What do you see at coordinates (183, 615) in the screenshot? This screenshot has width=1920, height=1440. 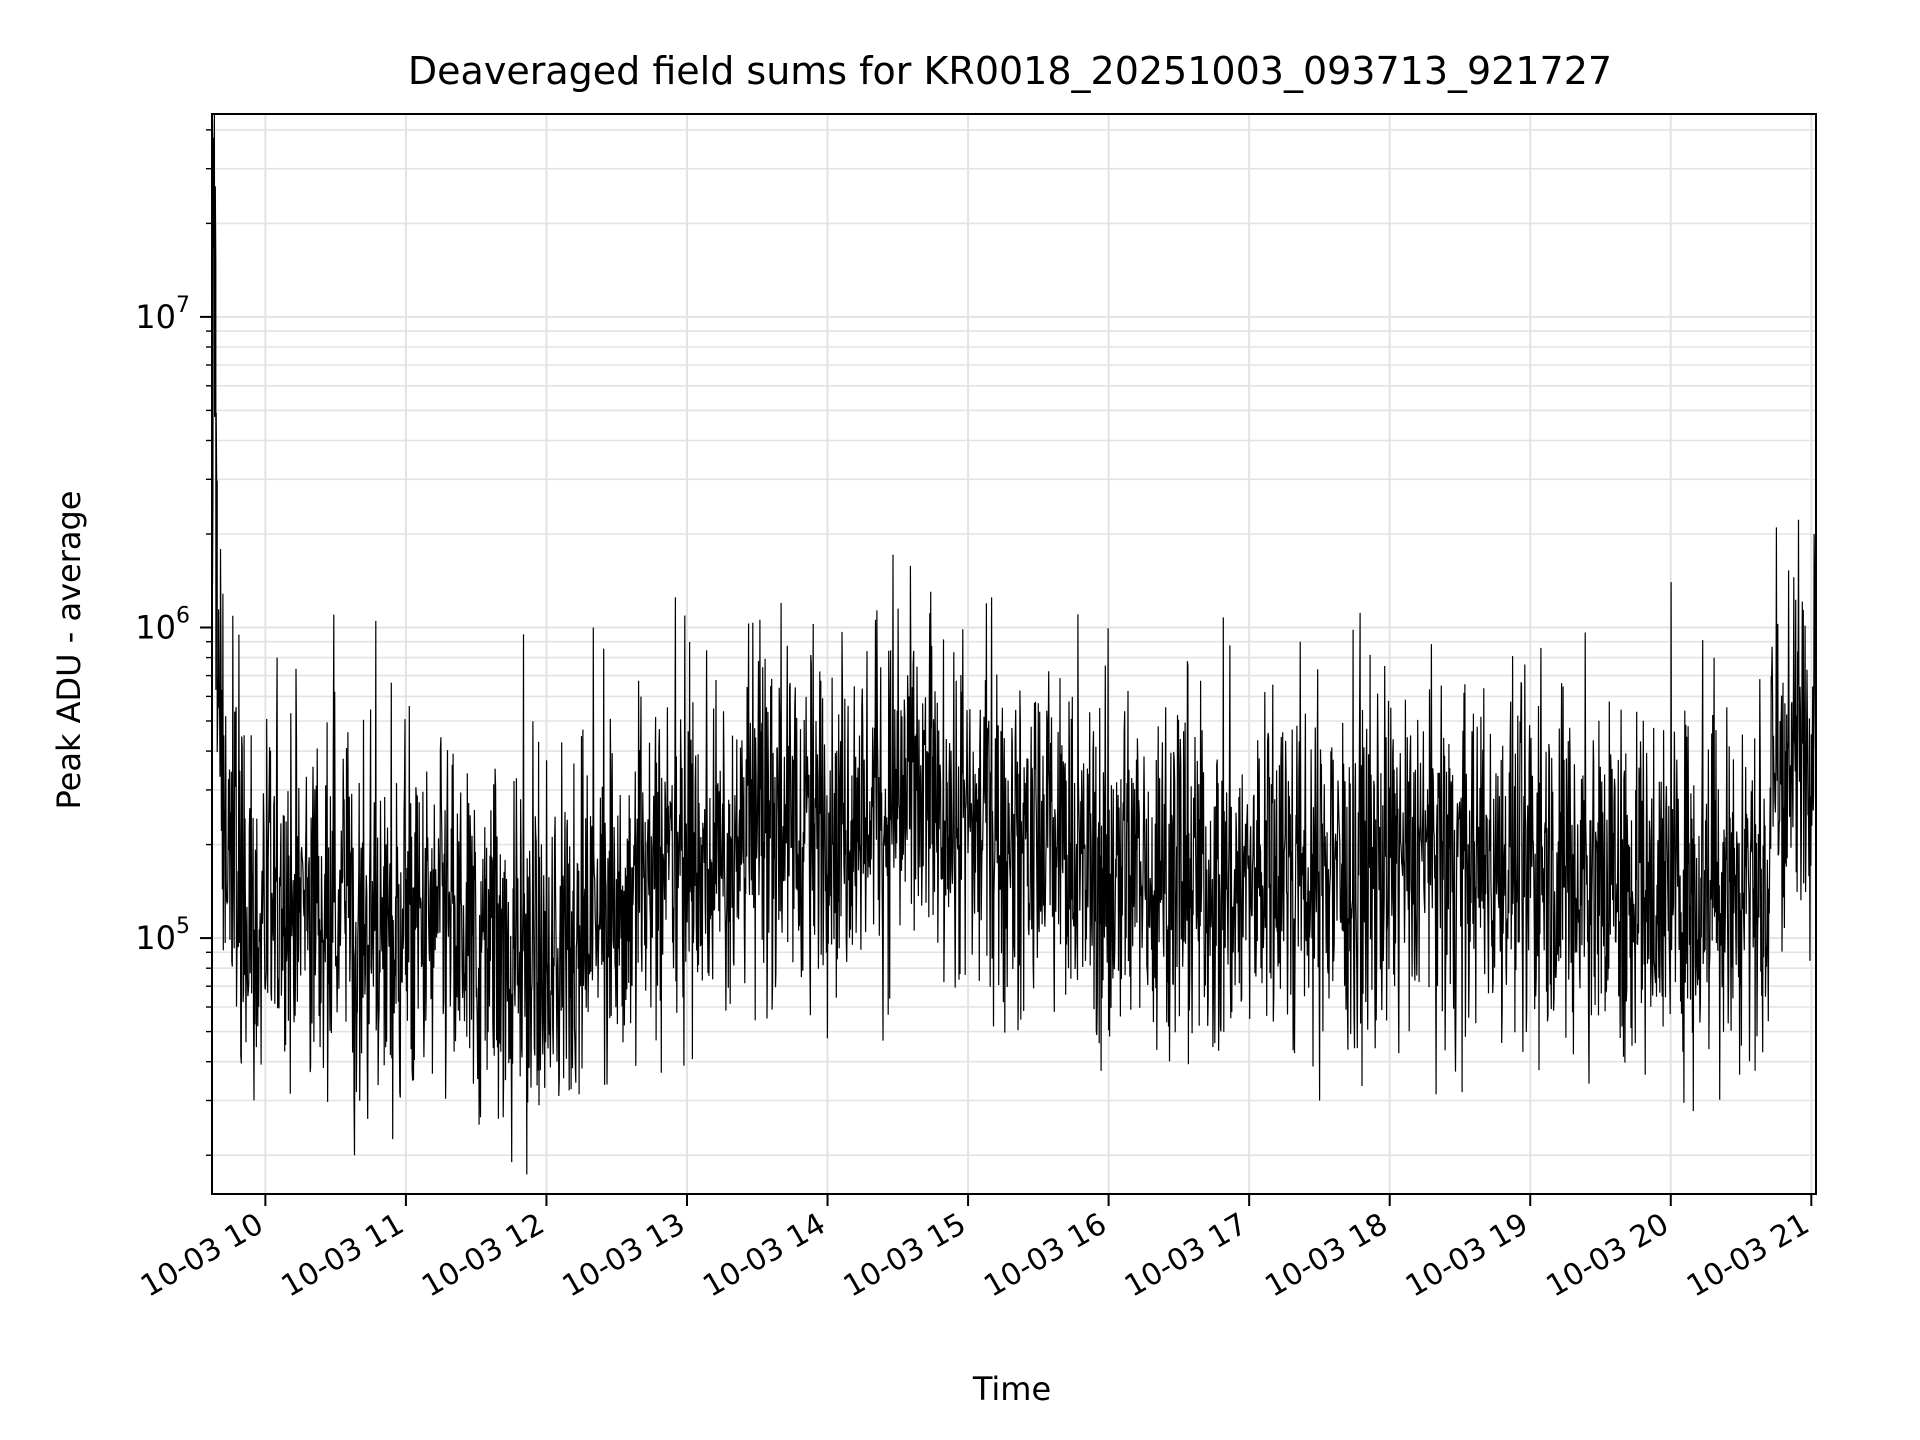 I see `y-tick-exponent: 6` at bounding box center [183, 615].